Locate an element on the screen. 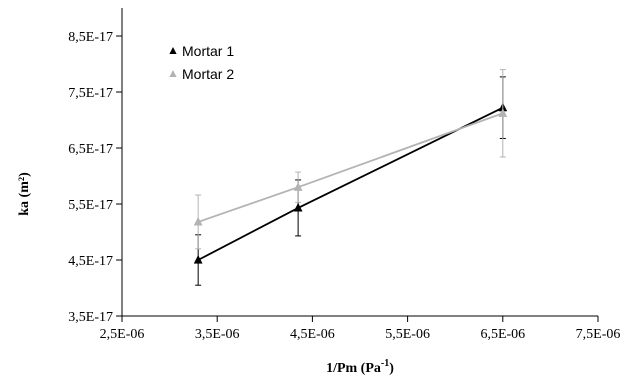 The height and width of the screenshot is (381, 630). x-tick-label: 2,5E-06 is located at coordinates (122, 334).